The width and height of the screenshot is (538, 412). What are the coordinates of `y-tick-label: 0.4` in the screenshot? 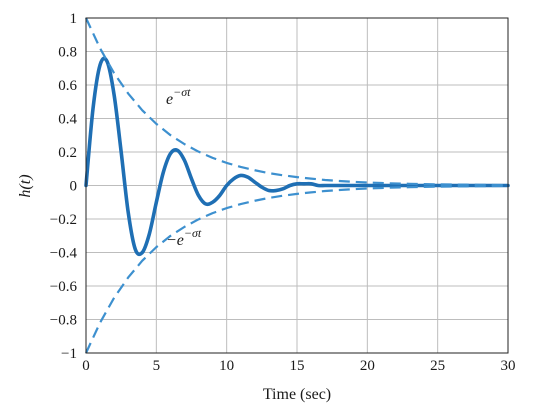 It's located at (67, 120).